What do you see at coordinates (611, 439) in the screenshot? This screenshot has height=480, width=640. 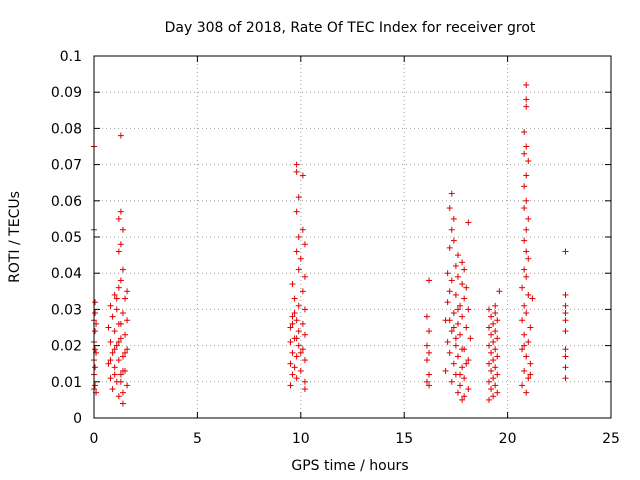 I see `x-tick-label: 25` at bounding box center [611, 439].